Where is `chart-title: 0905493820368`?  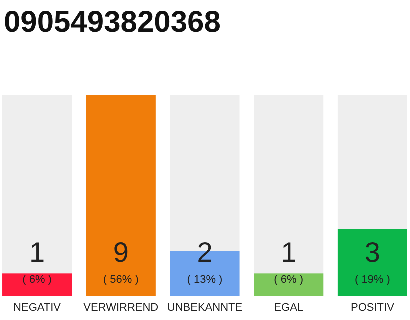
chart-title: 0905493820368 is located at coordinates (112, 22).